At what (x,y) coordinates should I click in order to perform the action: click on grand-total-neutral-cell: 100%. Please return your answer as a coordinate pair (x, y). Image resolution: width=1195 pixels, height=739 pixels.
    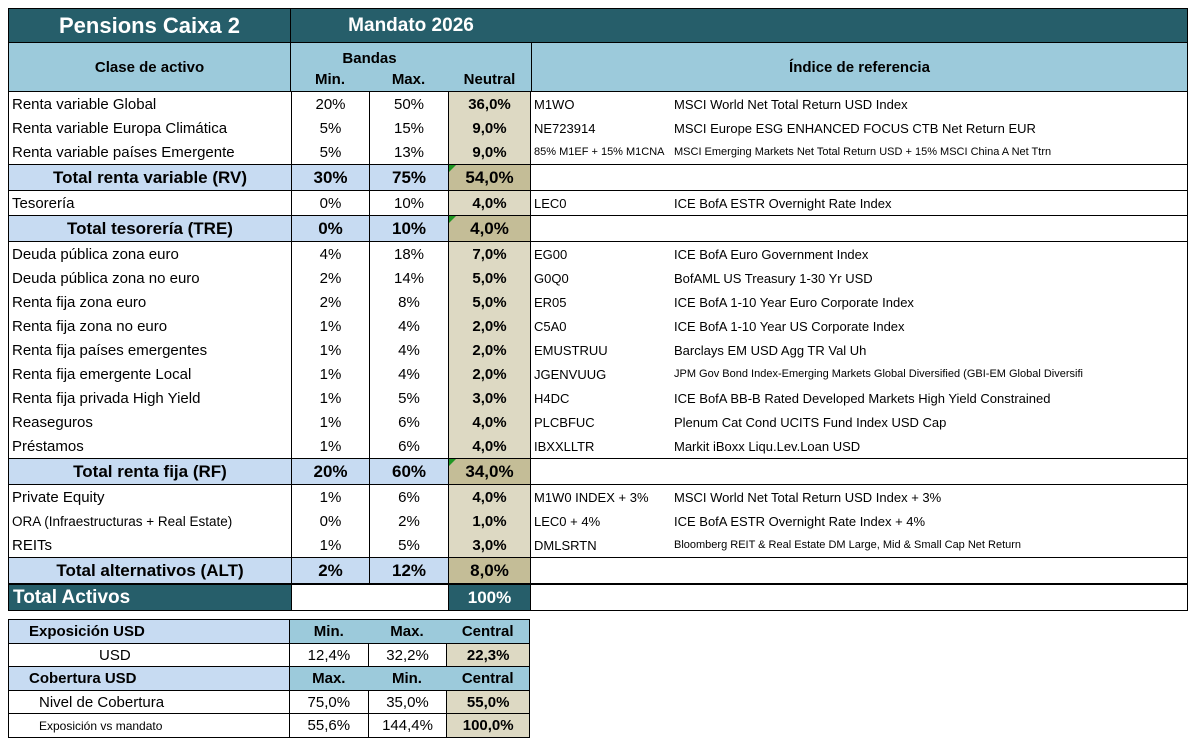
    Looking at the image, I should click on (489, 597).